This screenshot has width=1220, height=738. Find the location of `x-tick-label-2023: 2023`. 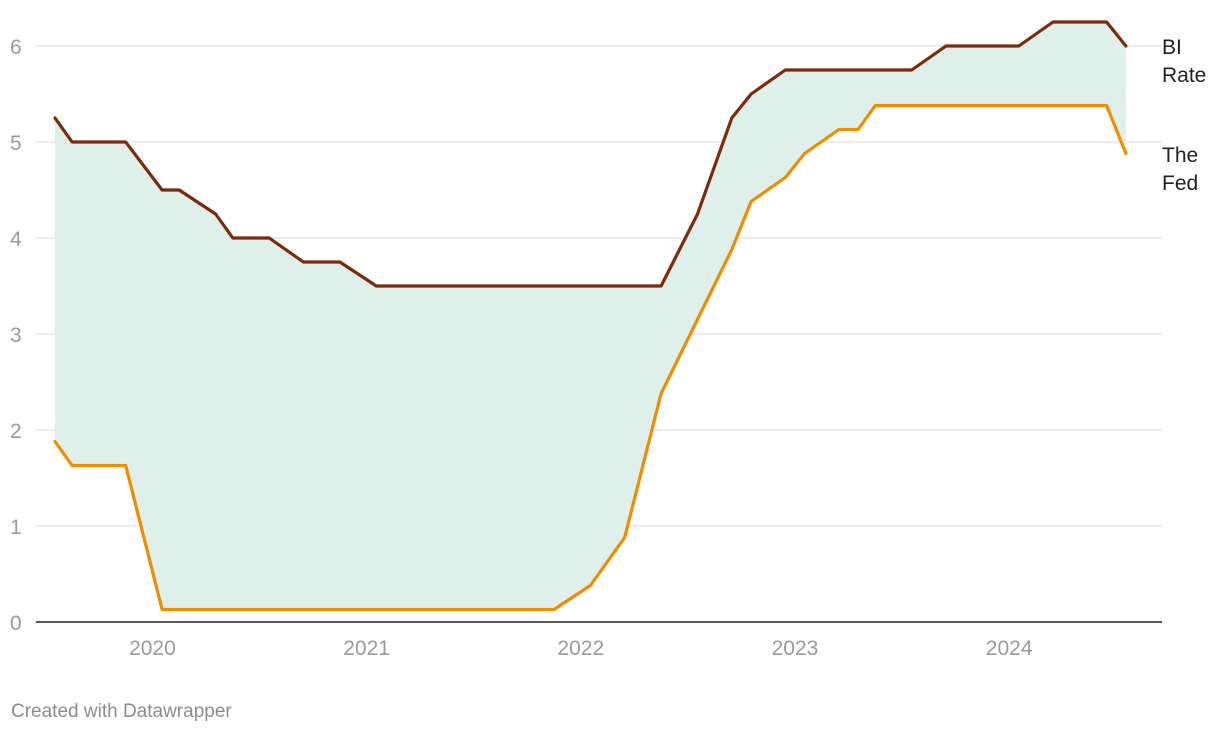

x-tick-label-2023: 2023 is located at coordinates (795, 648).